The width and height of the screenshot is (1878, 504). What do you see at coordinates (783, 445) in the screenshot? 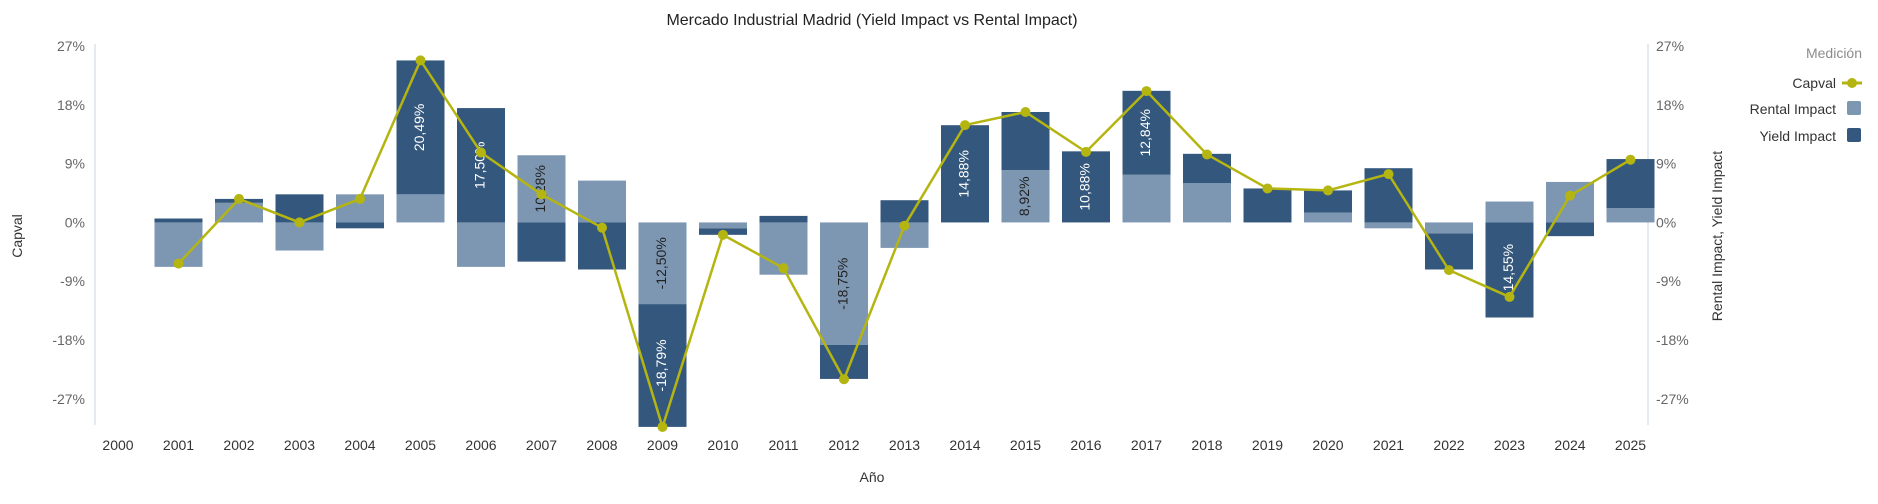
I see `x-tick-label: 2011` at bounding box center [783, 445].